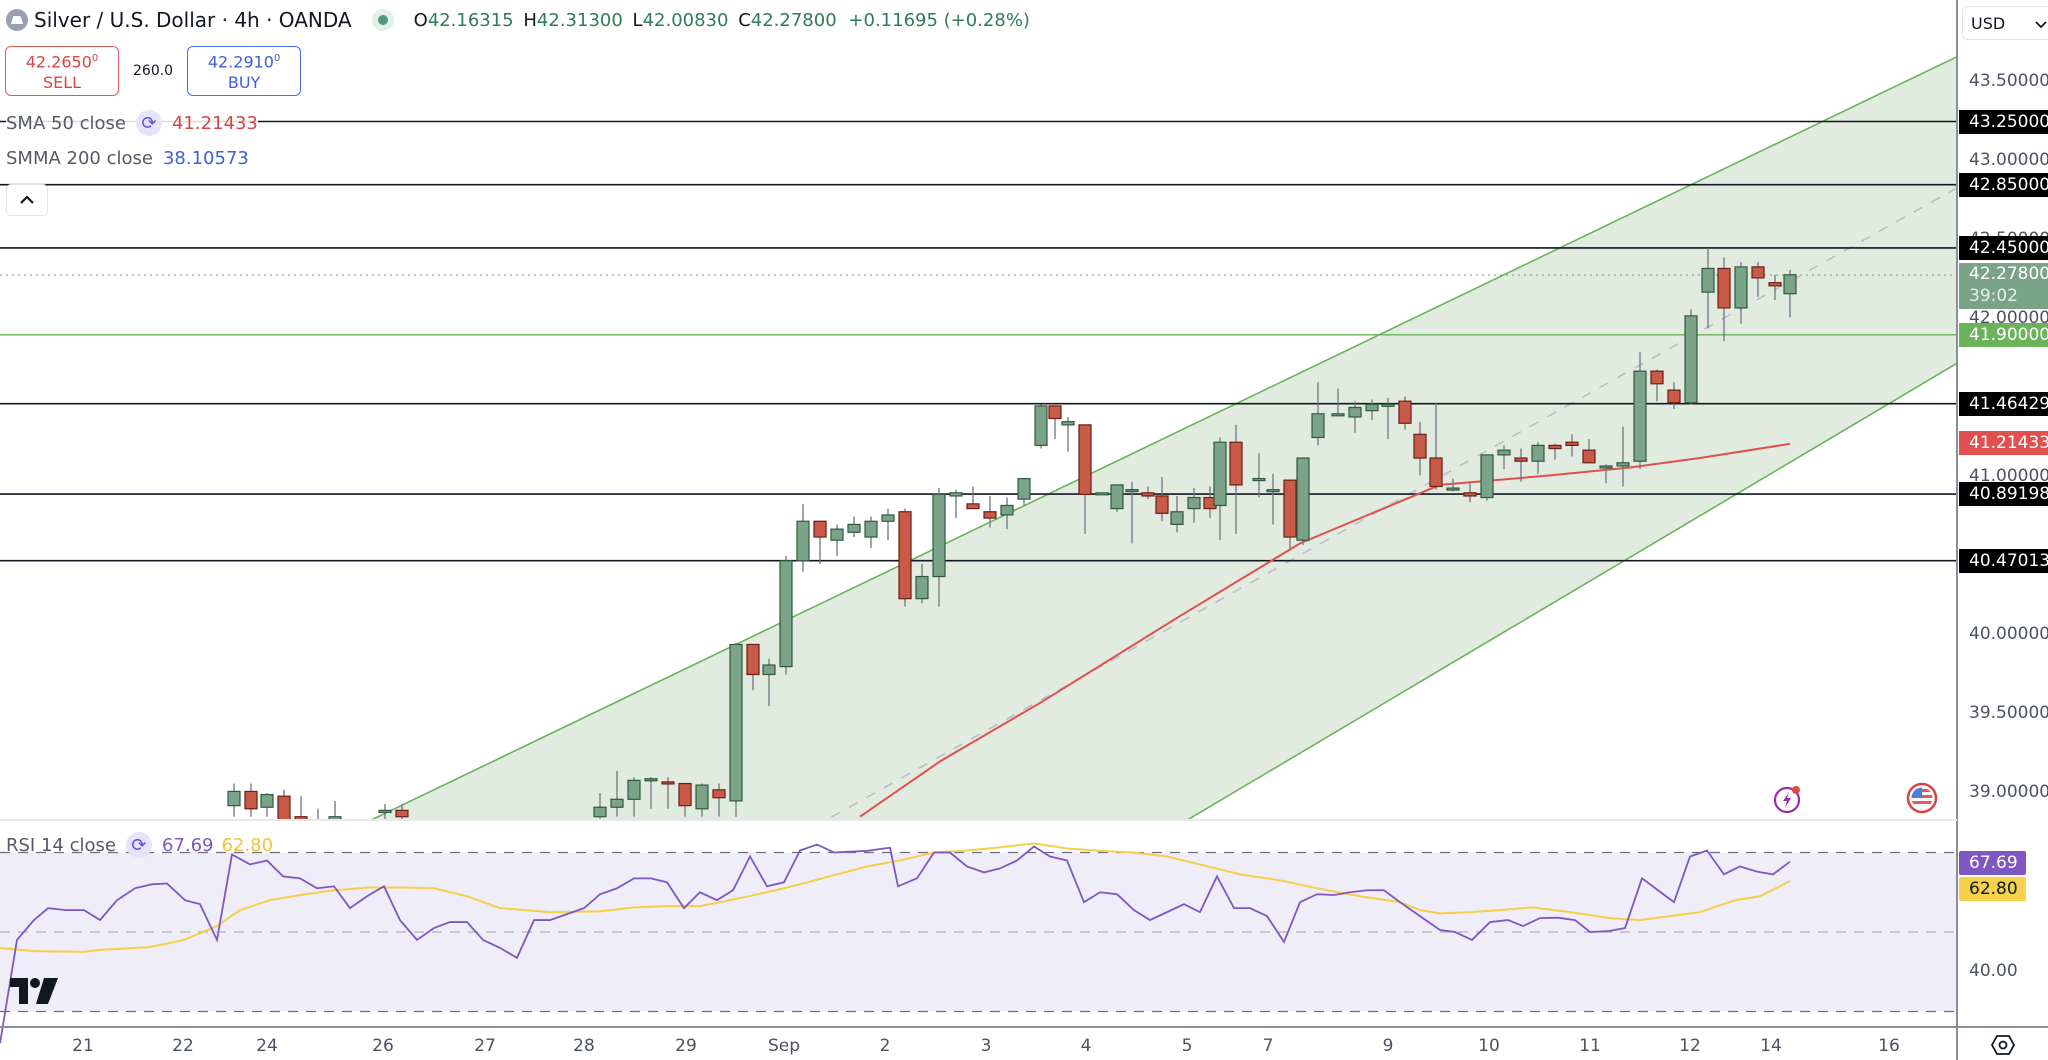 The width and height of the screenshot is (2048, 1060). What do you see at coordinates (132, 123) in the screenshot?
I see `indicator-sma50: SMA 50 close ⟳ 41.21433` at bounding box center [132, 123].